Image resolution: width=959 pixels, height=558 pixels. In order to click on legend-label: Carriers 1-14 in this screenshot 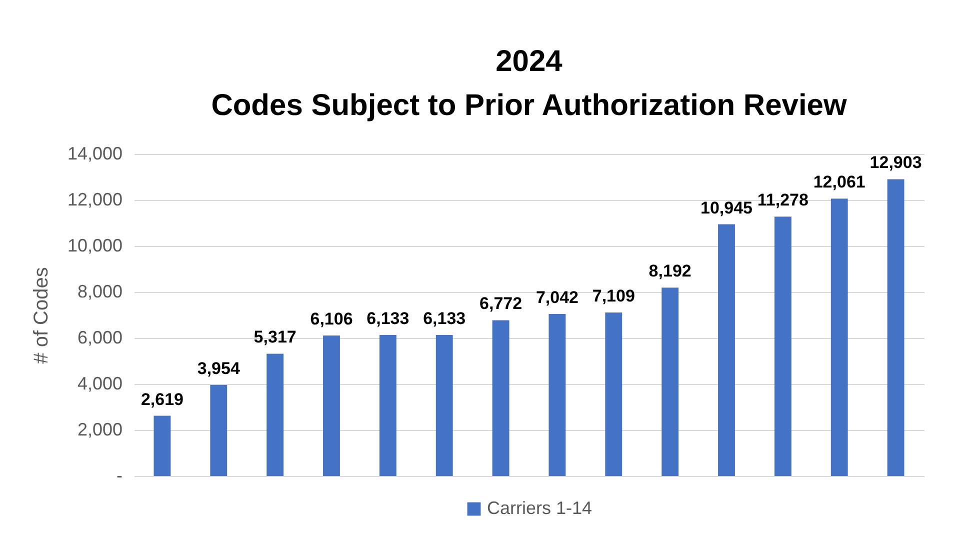, I will do `click(539, 508)`.